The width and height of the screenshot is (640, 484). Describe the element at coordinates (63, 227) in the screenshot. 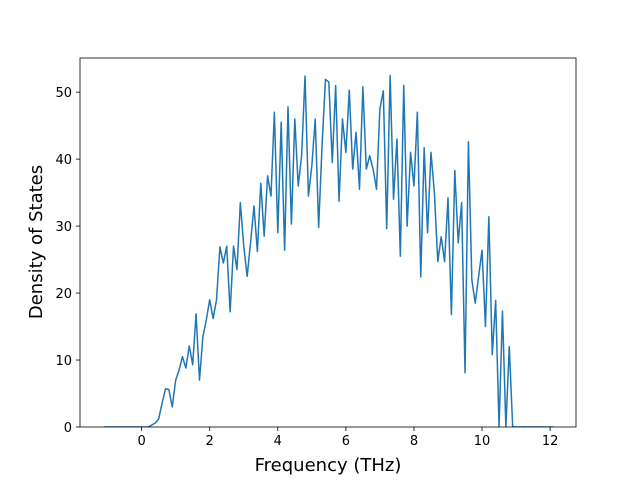

I see `y-tick-label: 30` at that location.